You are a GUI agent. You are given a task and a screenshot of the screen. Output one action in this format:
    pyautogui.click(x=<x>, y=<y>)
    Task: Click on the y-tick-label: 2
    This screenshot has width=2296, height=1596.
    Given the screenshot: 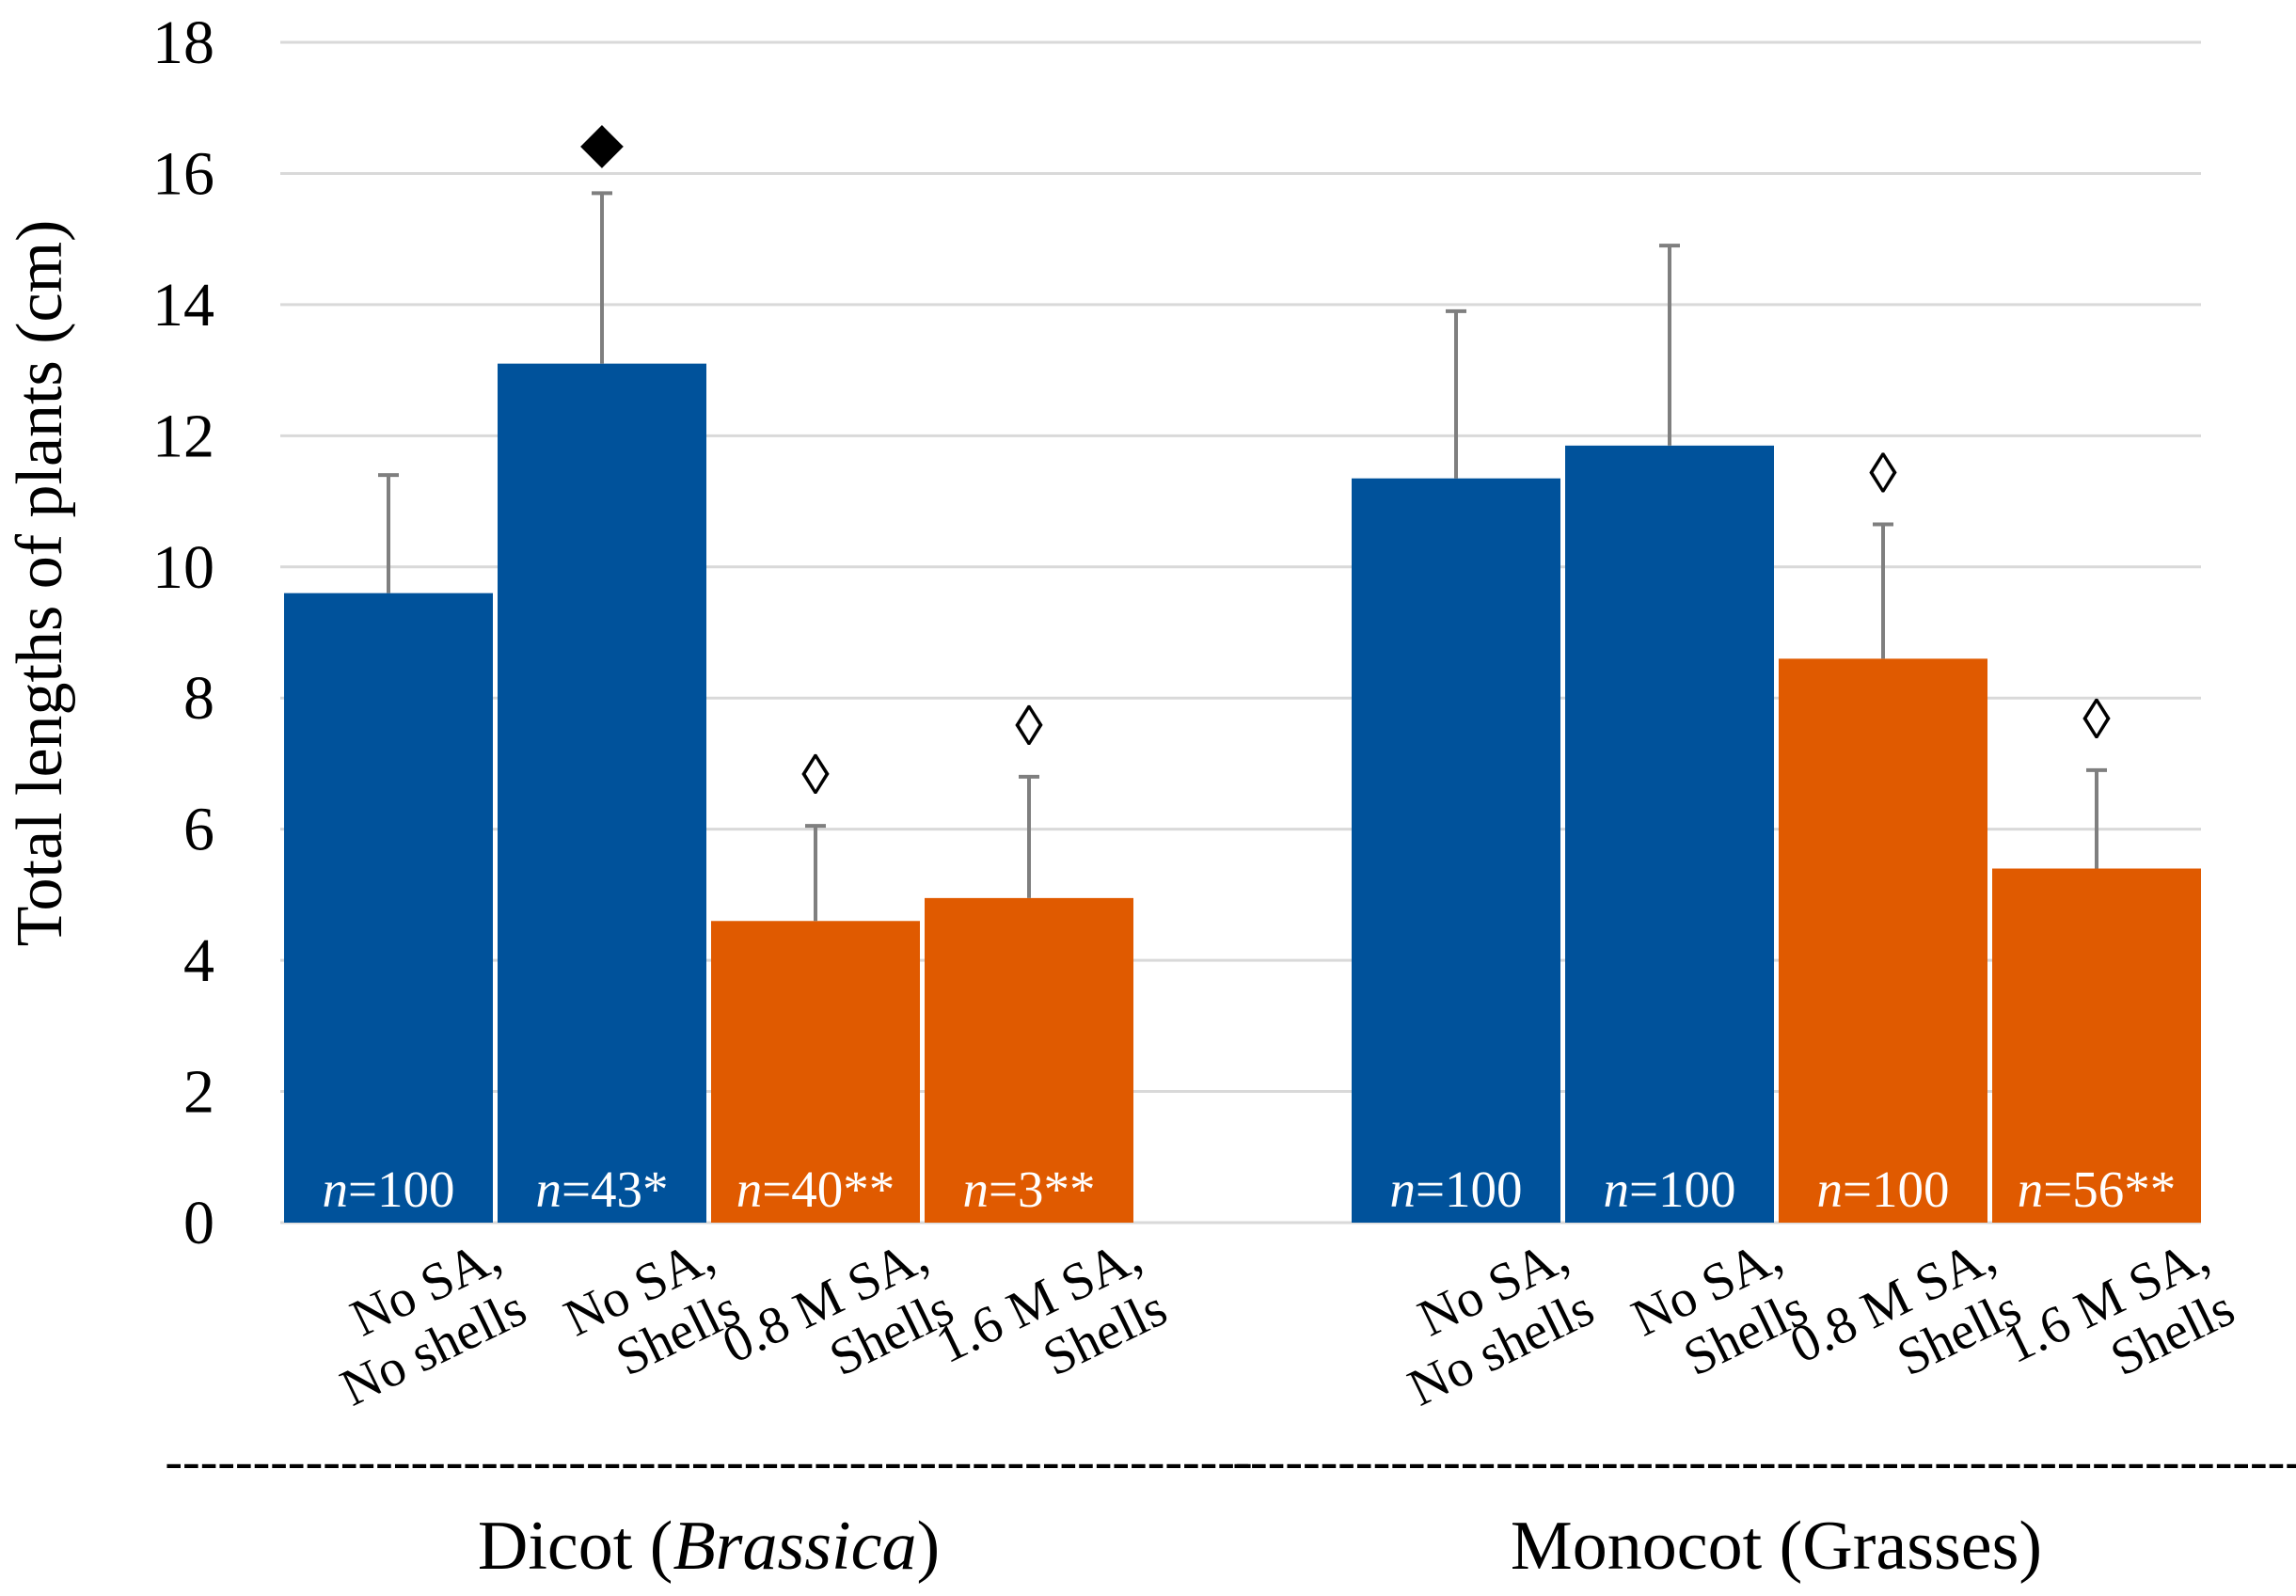 What is the action you would take?
    pyautogui.click(x=198, y=1092)
    